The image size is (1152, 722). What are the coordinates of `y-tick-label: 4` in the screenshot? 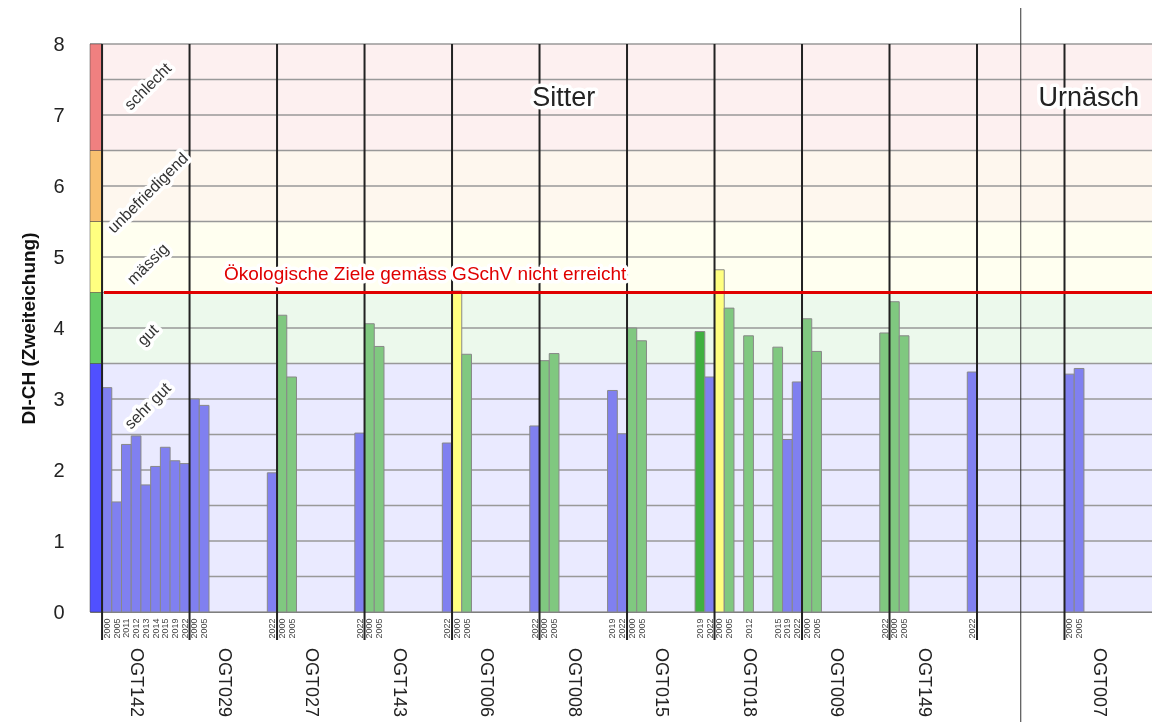 It's located at (59, 327).